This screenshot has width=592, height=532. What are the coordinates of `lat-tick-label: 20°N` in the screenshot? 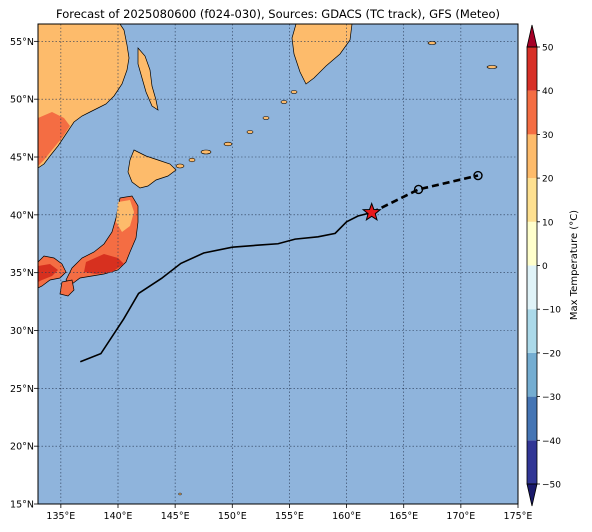 It's located at (22, 447).